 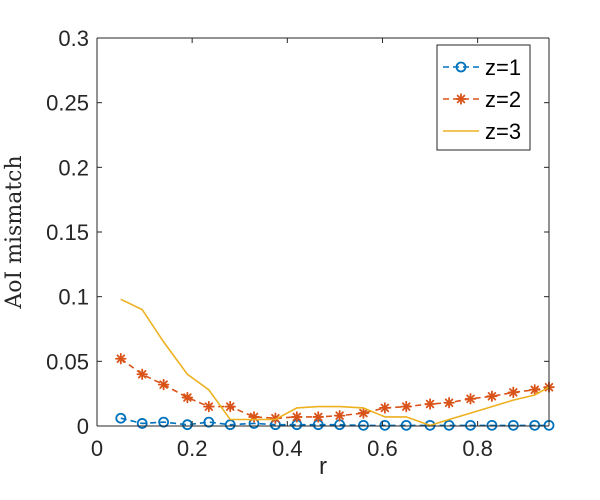 What do you see at coordinates (192, 448) in the screenshot?
I see `x-tick-label: 0.2` at bounding box center [192, 448].